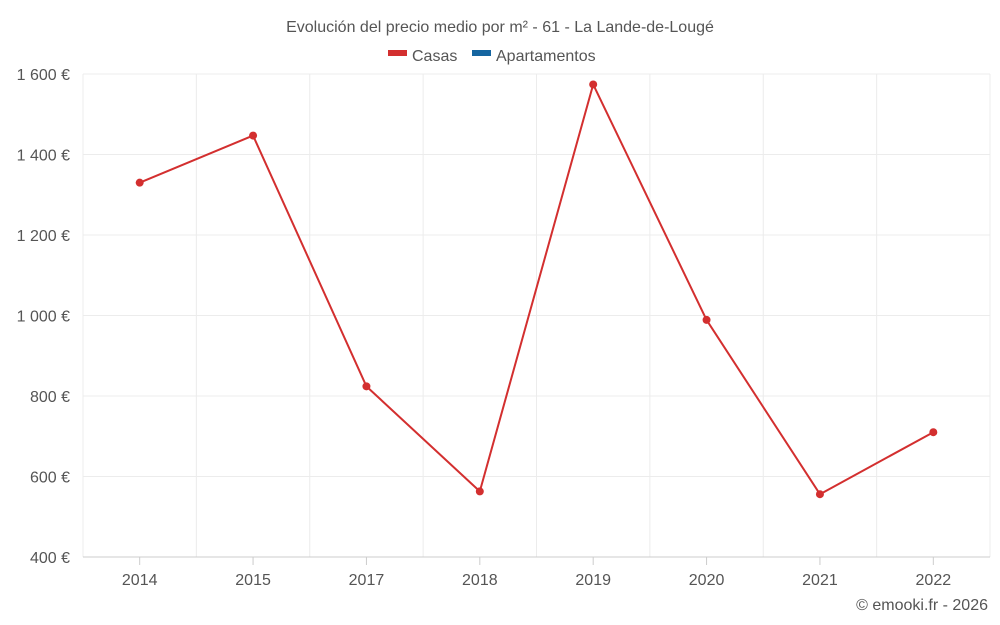 The image size is (1000, 625). I want to click on y-tick-label: 800 €, so click(50, 397).